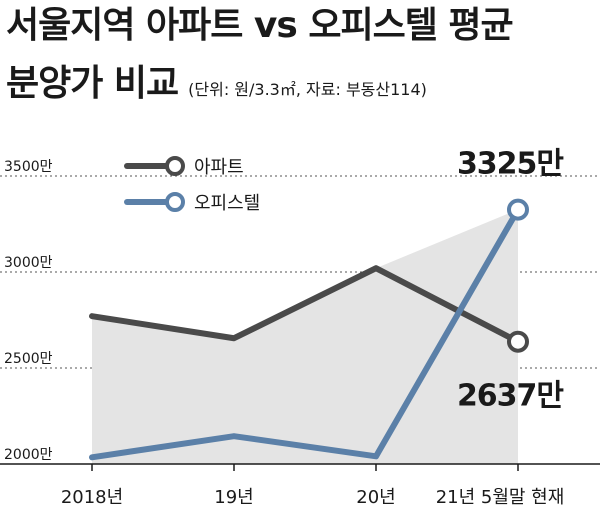  Describe the element at coordinates (305, 305) in the screenshot. I see `series-line-apartment` at that location.